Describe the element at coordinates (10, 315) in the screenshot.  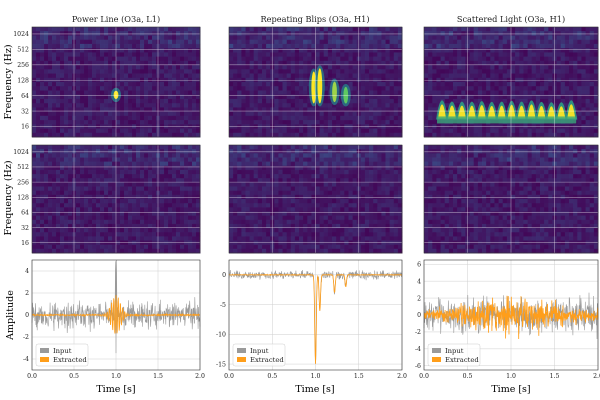
I see `ylabel-amplitude: Amplitude` at that location.